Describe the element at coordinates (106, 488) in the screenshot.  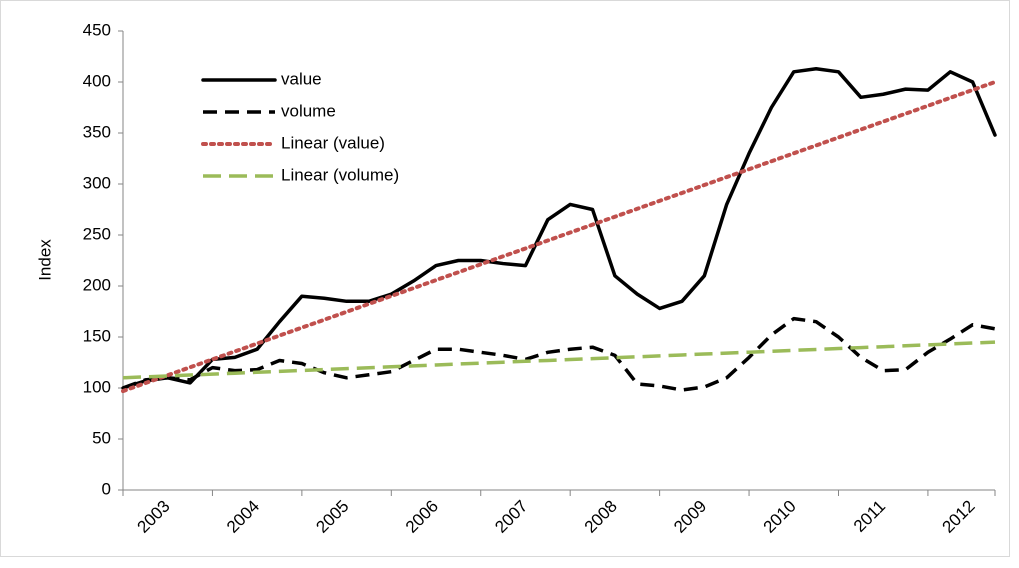
I see `y-tick-label: 0` at that location.